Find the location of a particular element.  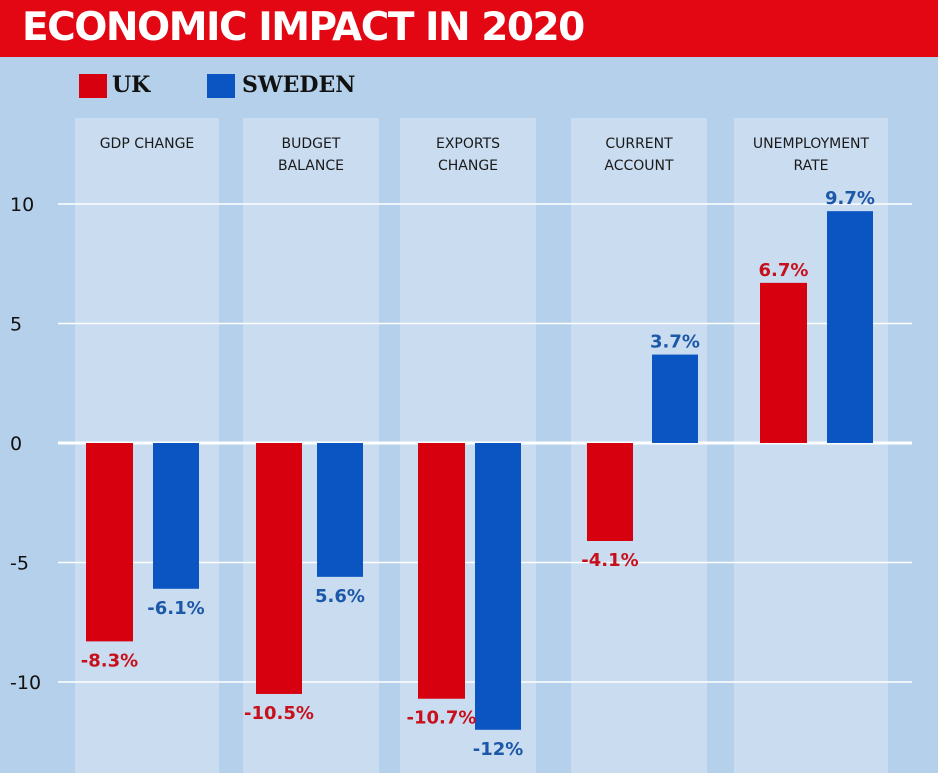

data-label-sweden: -12% is located at coordinates (498, 749).